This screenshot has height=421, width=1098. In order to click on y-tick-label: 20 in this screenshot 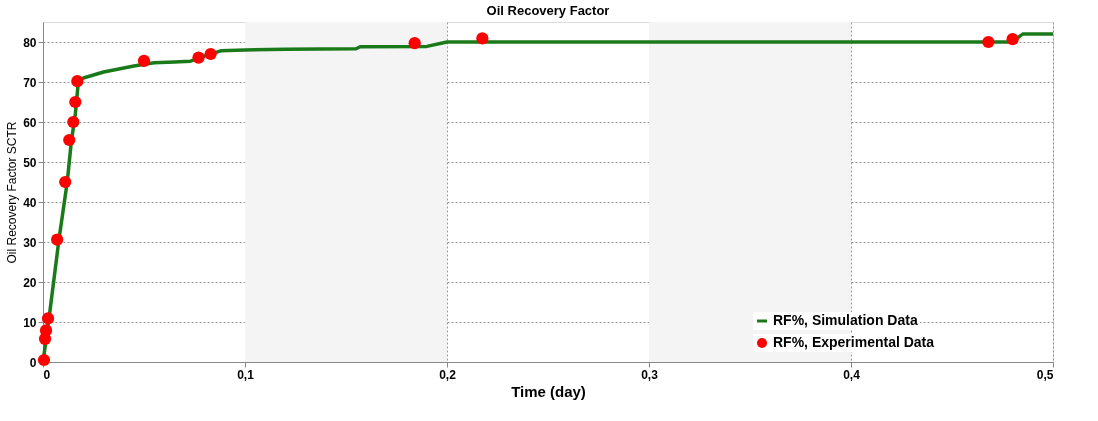, I will do `click(30, 282)`.